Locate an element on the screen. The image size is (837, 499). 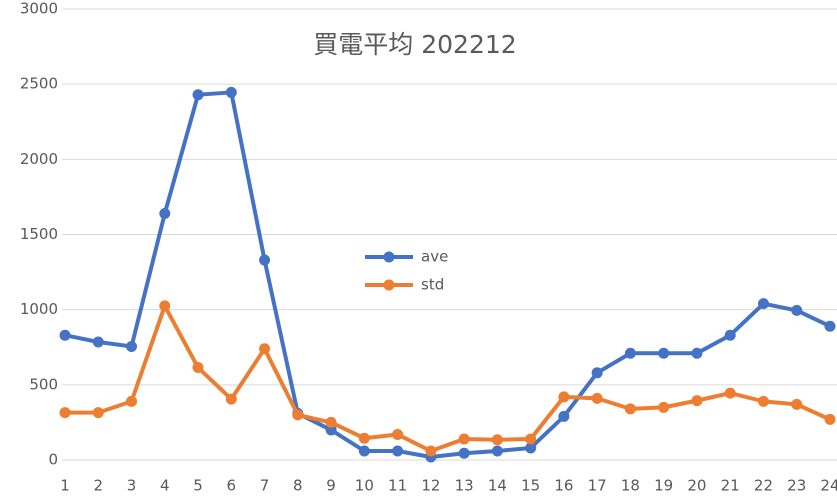
x-tick-label: 16 is located at coordinates (563, 486).